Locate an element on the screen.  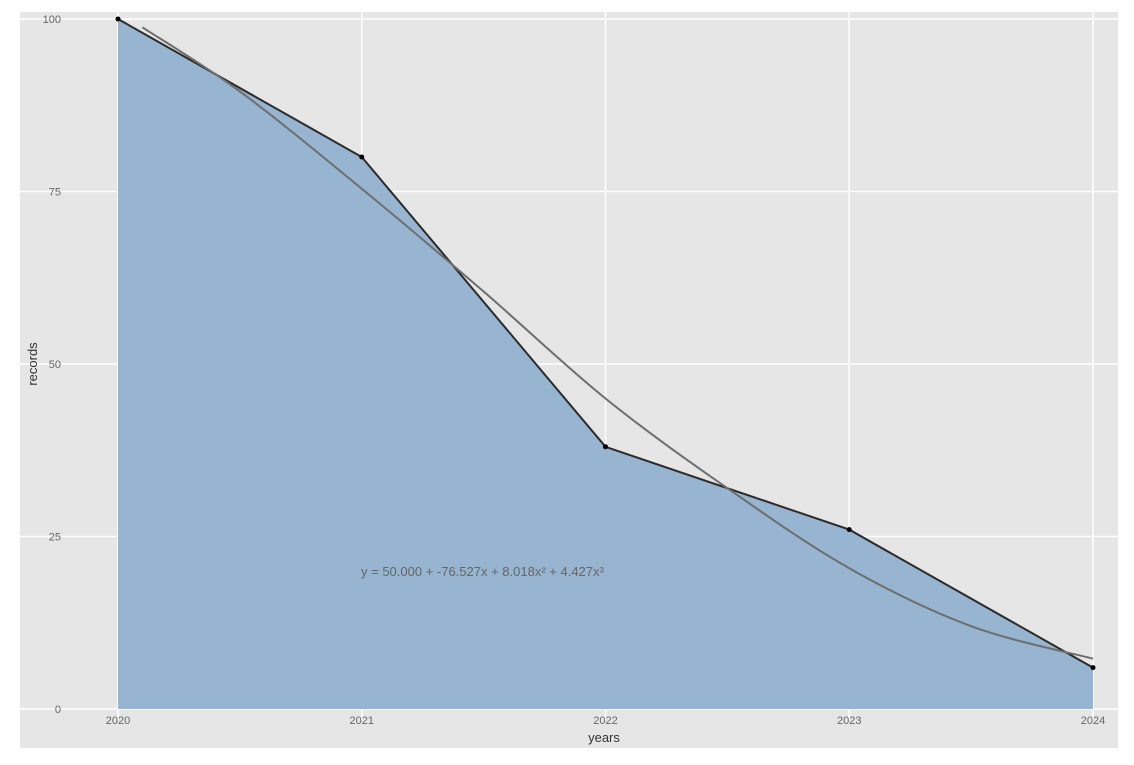
x-axis-ticks: 2020 2021 2022 2023 2024 is located at coordinates (605, 721).